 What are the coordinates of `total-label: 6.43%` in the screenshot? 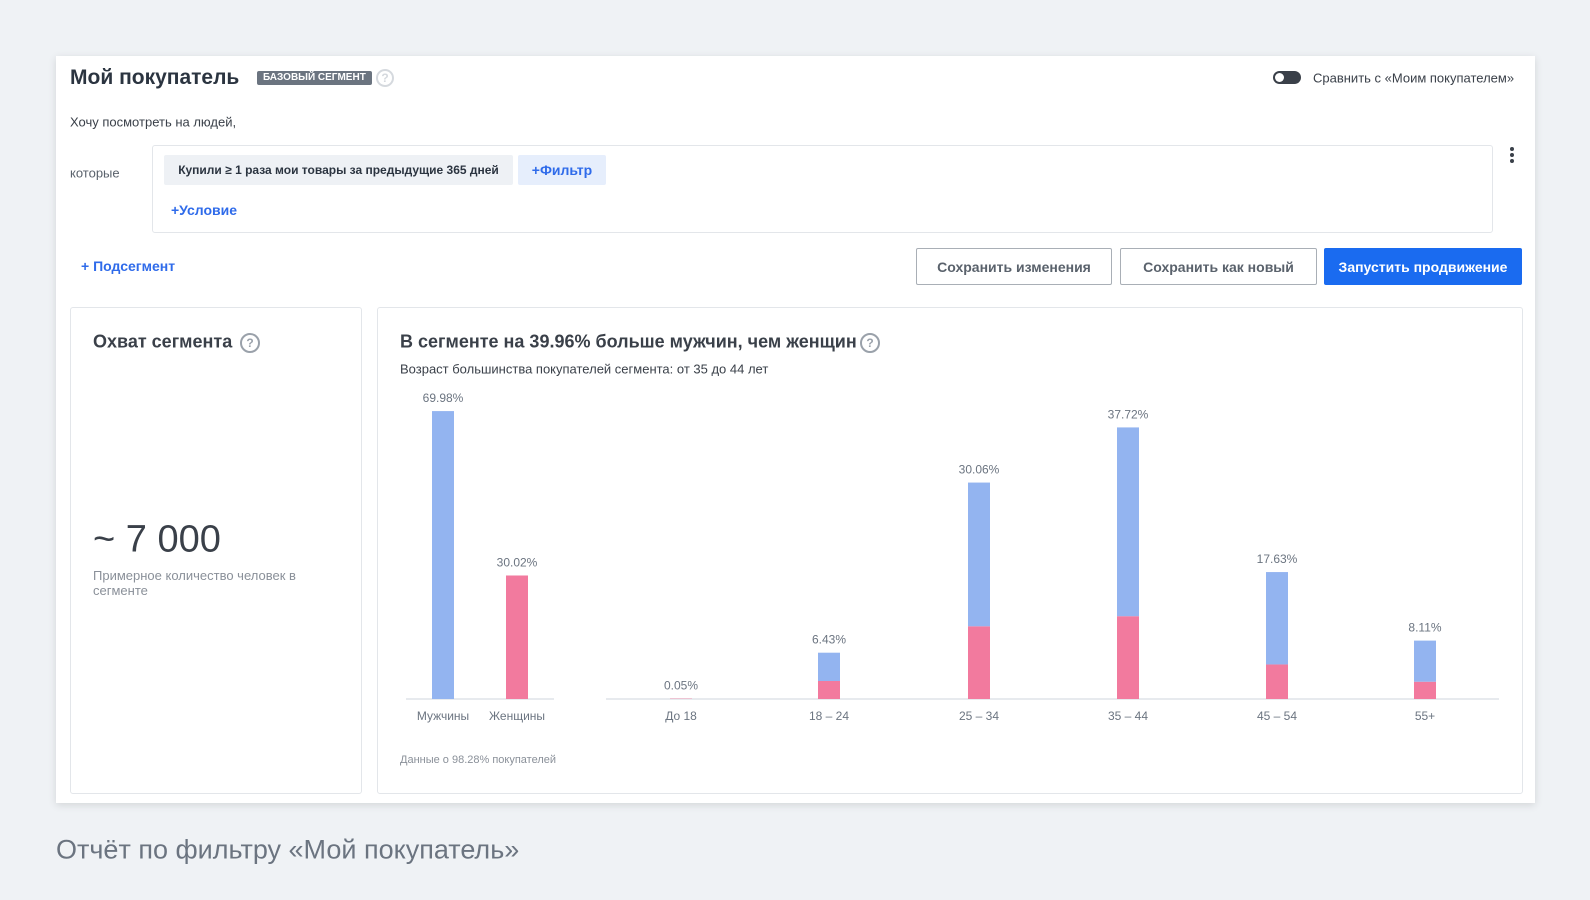 It's located at (829, 640).